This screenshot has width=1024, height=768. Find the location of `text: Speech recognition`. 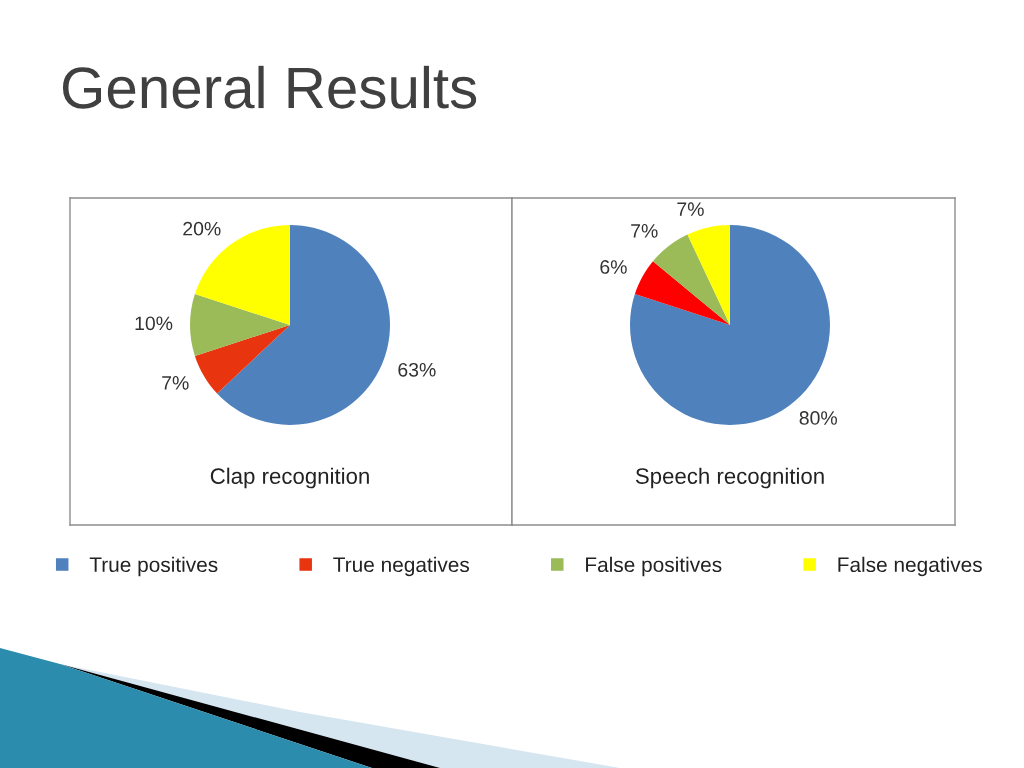

text: Speech recognition is located at coordinates (729, 478).